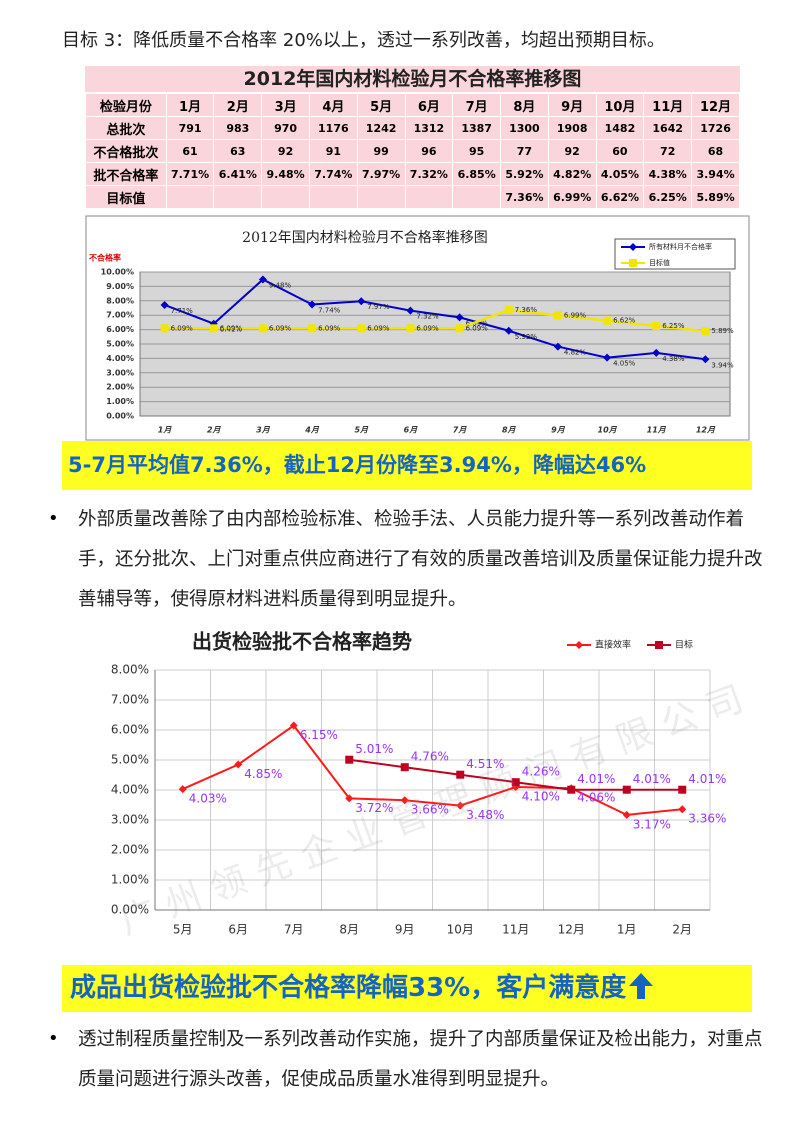 Image resolution: width=793 pixels, height=1122 pixels. I want to click on table-cell: 1176, so click(333, 128).